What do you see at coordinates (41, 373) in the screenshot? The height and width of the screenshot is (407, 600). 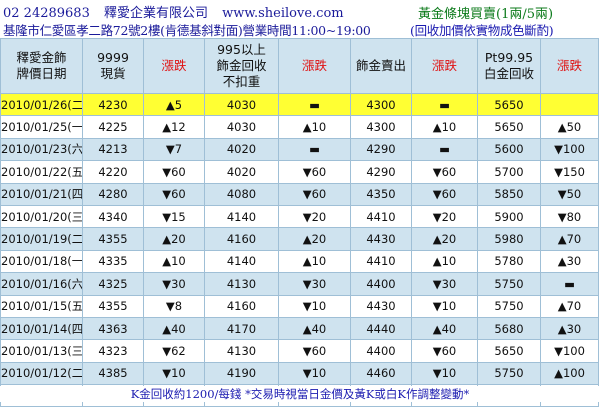 I see `date-cell: 2010/01/12(二)` at bounding box center [41, 373].